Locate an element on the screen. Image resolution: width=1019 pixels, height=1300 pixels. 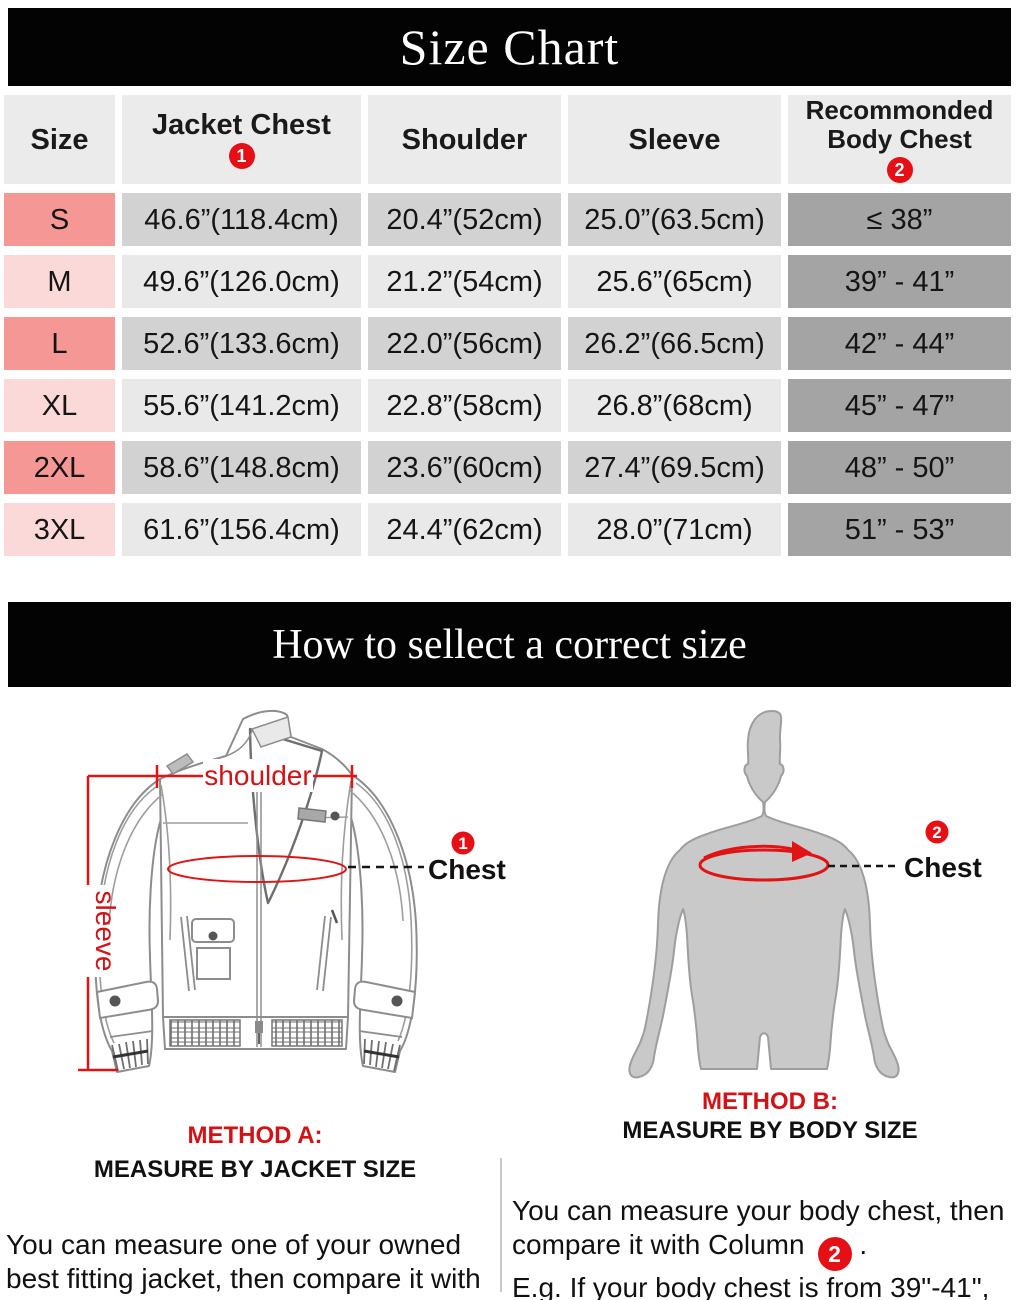
table-row-size: L is located at coordinates (59, 343).